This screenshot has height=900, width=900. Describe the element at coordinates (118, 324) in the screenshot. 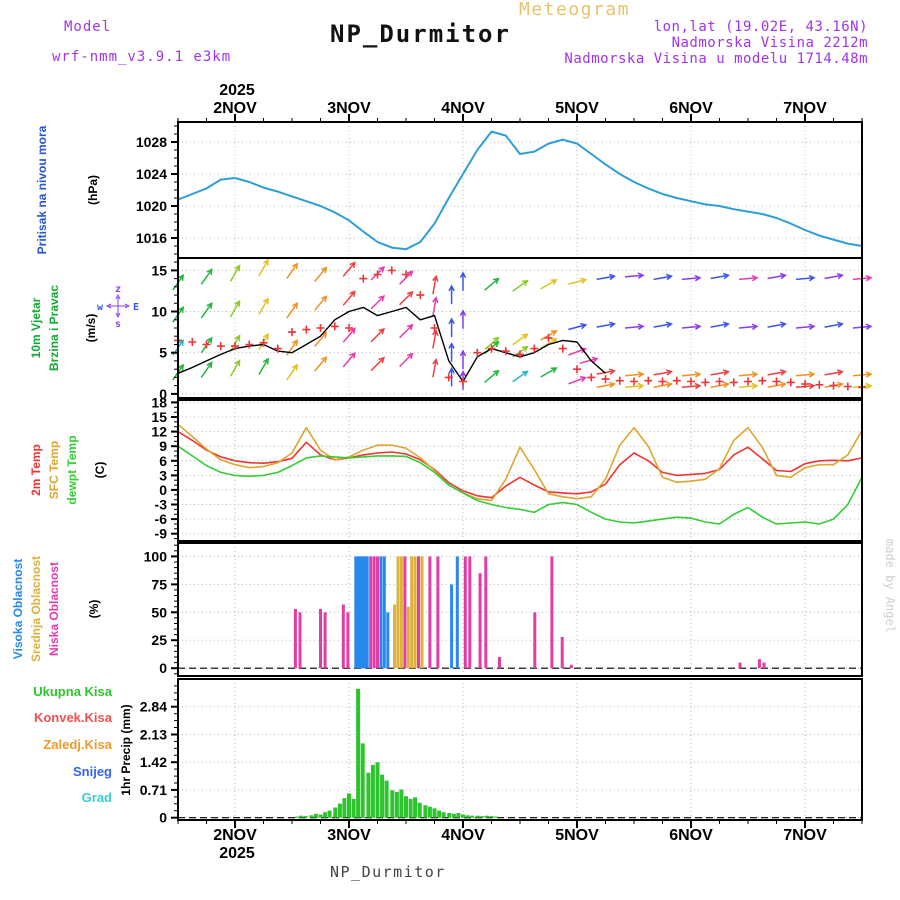

I see `compass-bottom-label: s` at that location.